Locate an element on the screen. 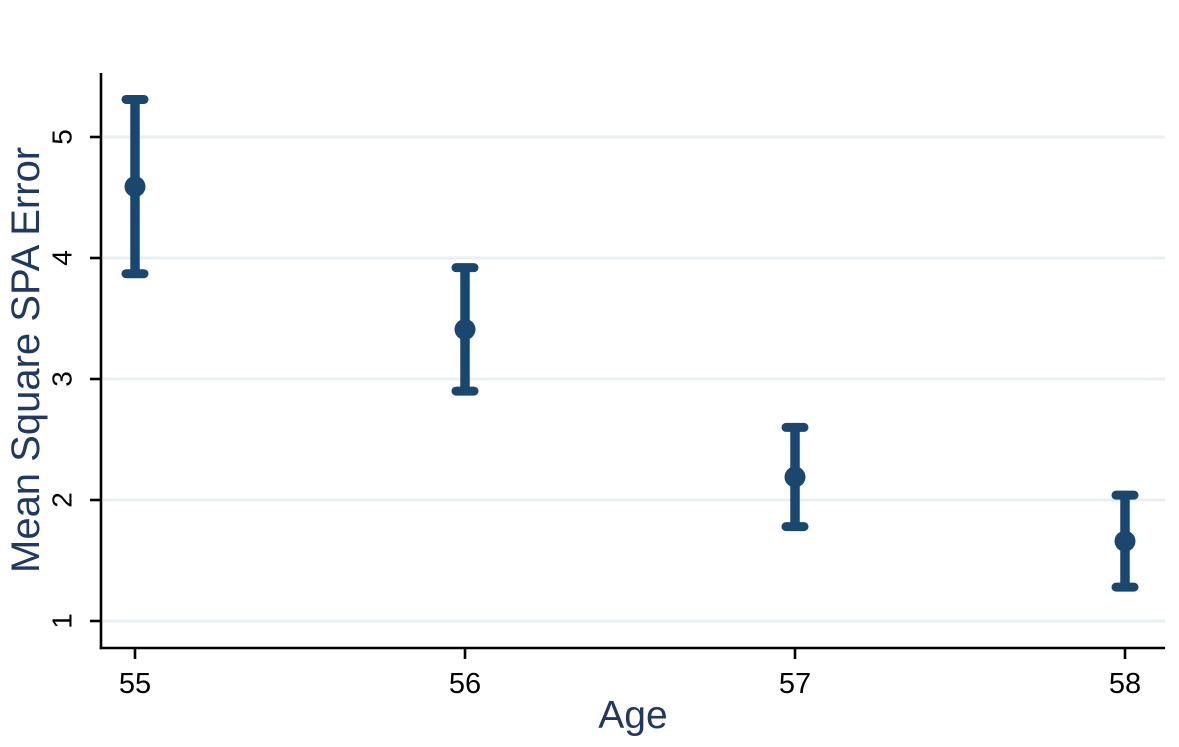 This screenshot has height=747, width=1179. x-tick-label: 58 is located at coordinates (1125, 684).